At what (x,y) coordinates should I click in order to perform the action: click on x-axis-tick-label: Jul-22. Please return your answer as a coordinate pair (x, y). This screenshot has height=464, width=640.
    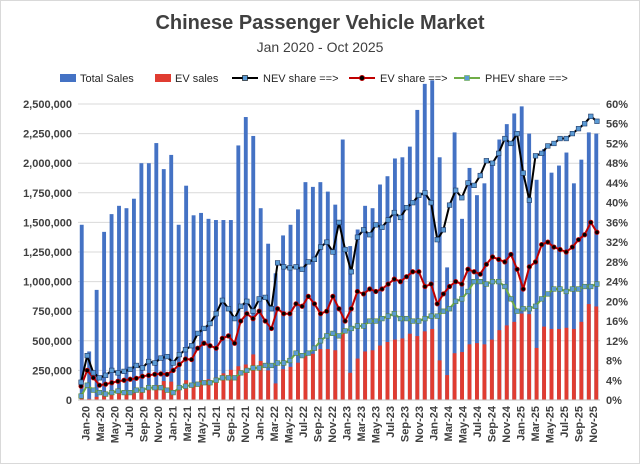
    Looking at the image, I should click on (304, 422).